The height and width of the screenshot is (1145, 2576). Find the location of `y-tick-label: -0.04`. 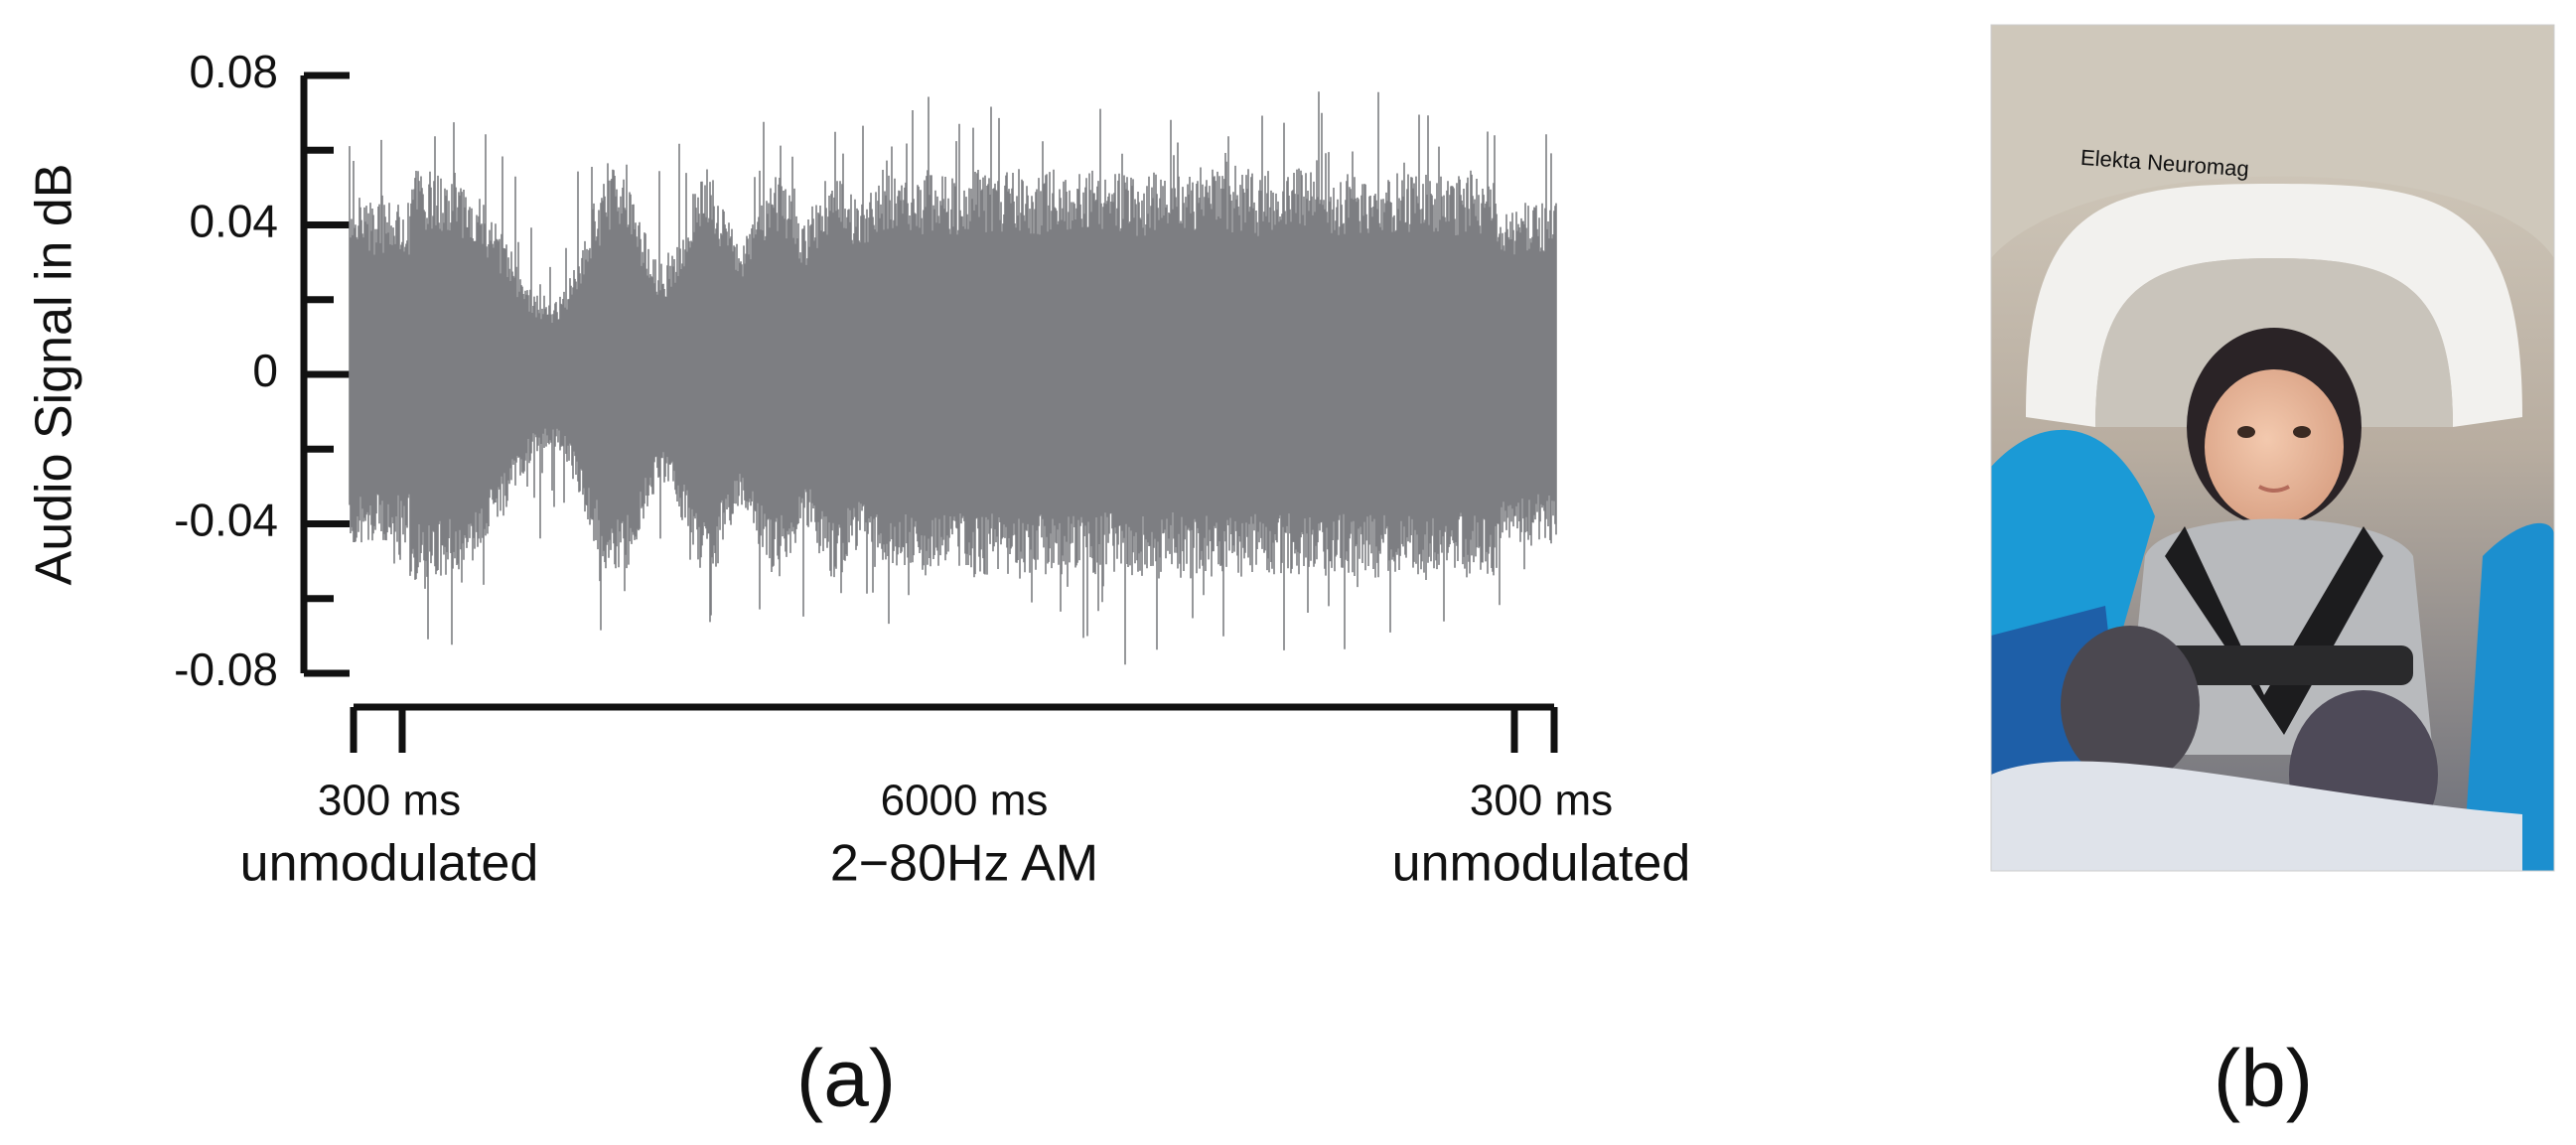

y-tick-label: -0.04 is located at coordinates (226, 520).